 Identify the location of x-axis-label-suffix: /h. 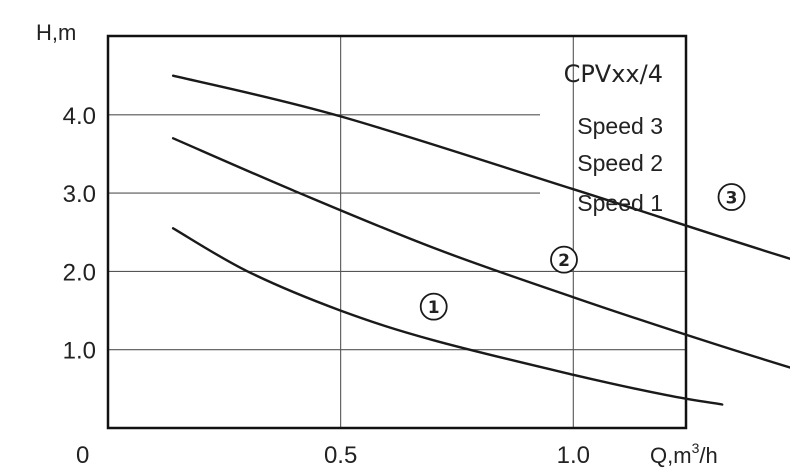
(708, 455).